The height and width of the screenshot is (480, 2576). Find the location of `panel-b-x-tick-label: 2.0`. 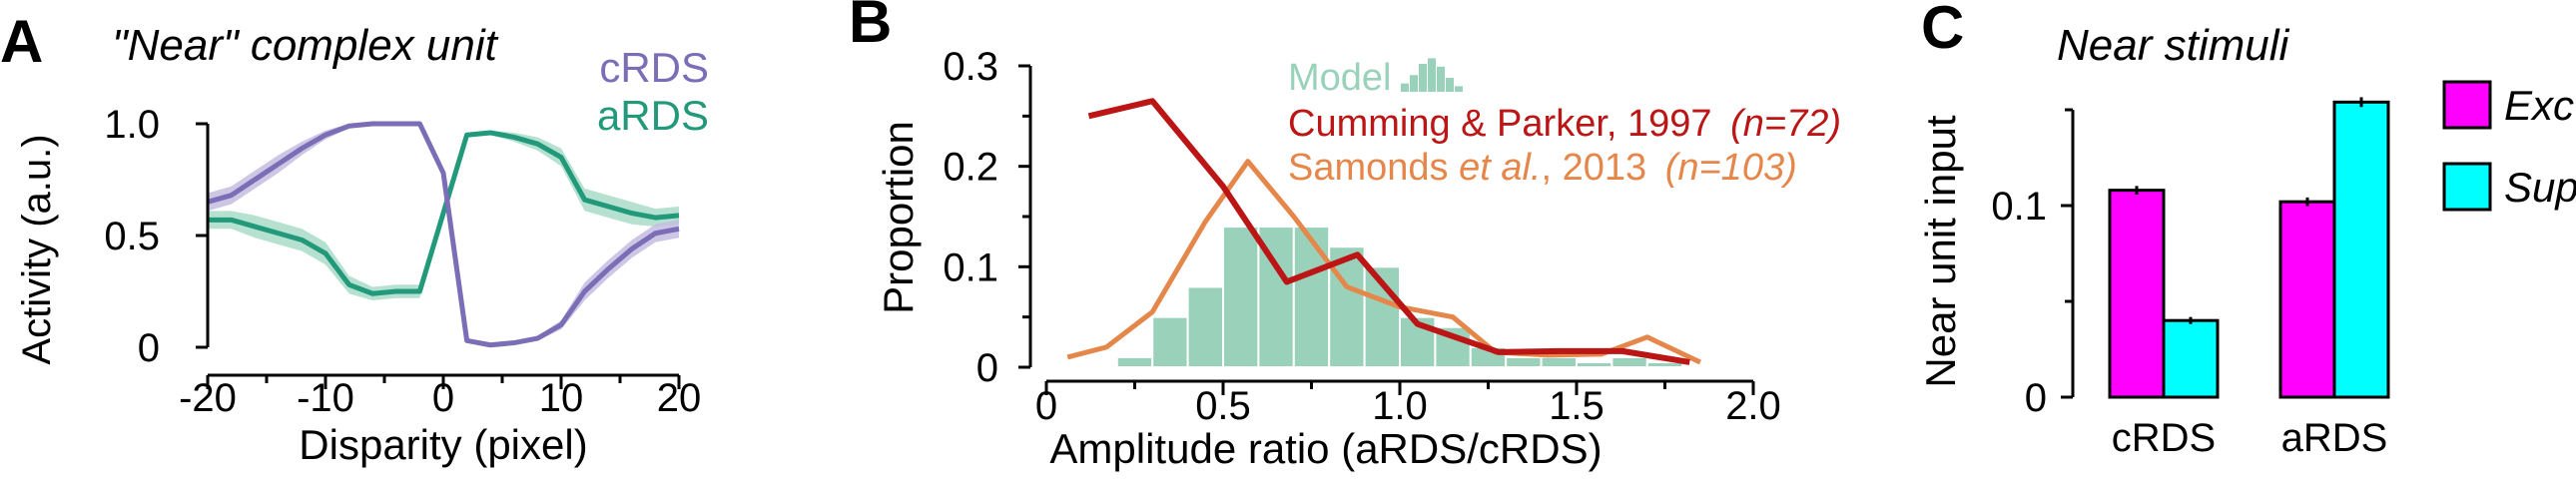

panel-b-x-tick-label: 2.0 is located at coordinates (1753, 406).